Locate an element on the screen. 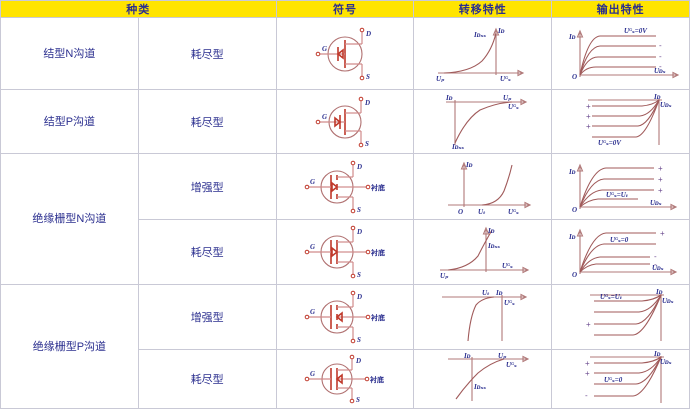  output-curves-row2: Iᴅ Uᴅₛ Uᴳₛ=0V + + + is located at coordinates (629, 120).